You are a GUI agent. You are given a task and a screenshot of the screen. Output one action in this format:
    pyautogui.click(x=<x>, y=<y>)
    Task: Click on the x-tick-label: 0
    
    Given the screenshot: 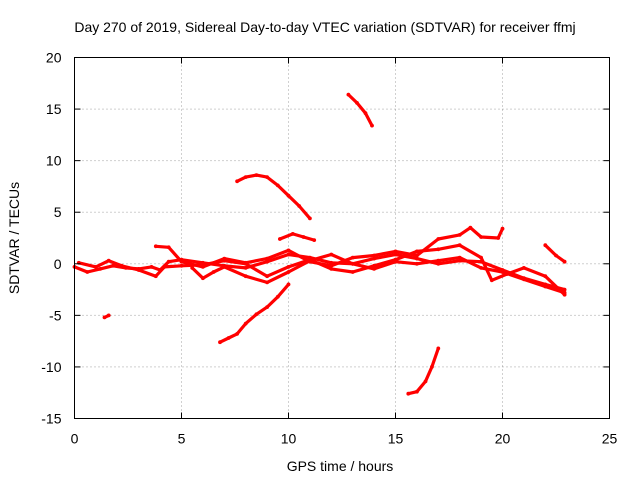 What is the action you would take?
    pyautogui.click(x=75, y=439)
    